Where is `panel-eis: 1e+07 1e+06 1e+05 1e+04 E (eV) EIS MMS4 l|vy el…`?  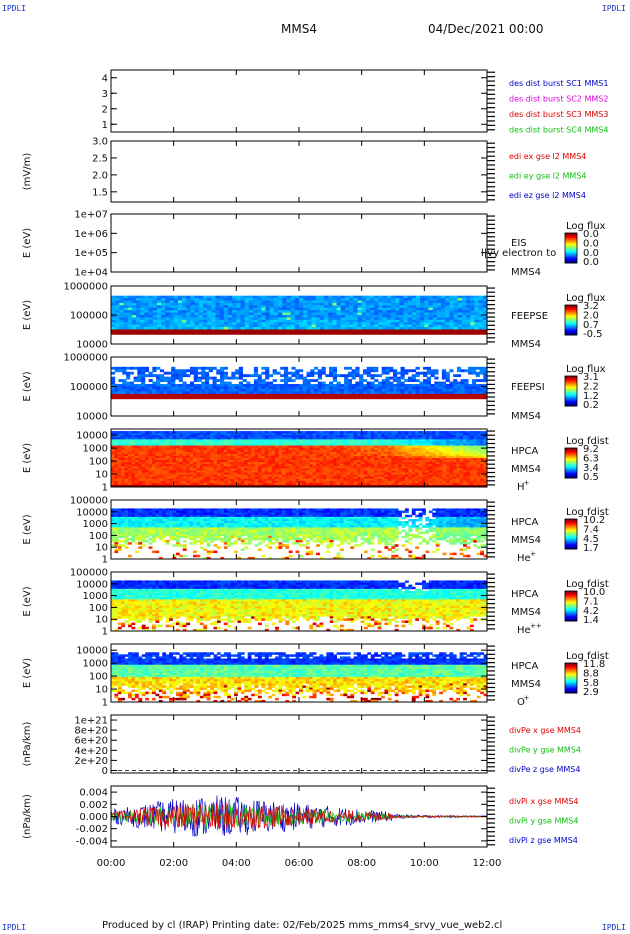
panel-eis: 1e+07 1e+06 1e+05 1e+04 E (eV) EIS MMS4 l|vy el… is located at coordinates (314, 244).